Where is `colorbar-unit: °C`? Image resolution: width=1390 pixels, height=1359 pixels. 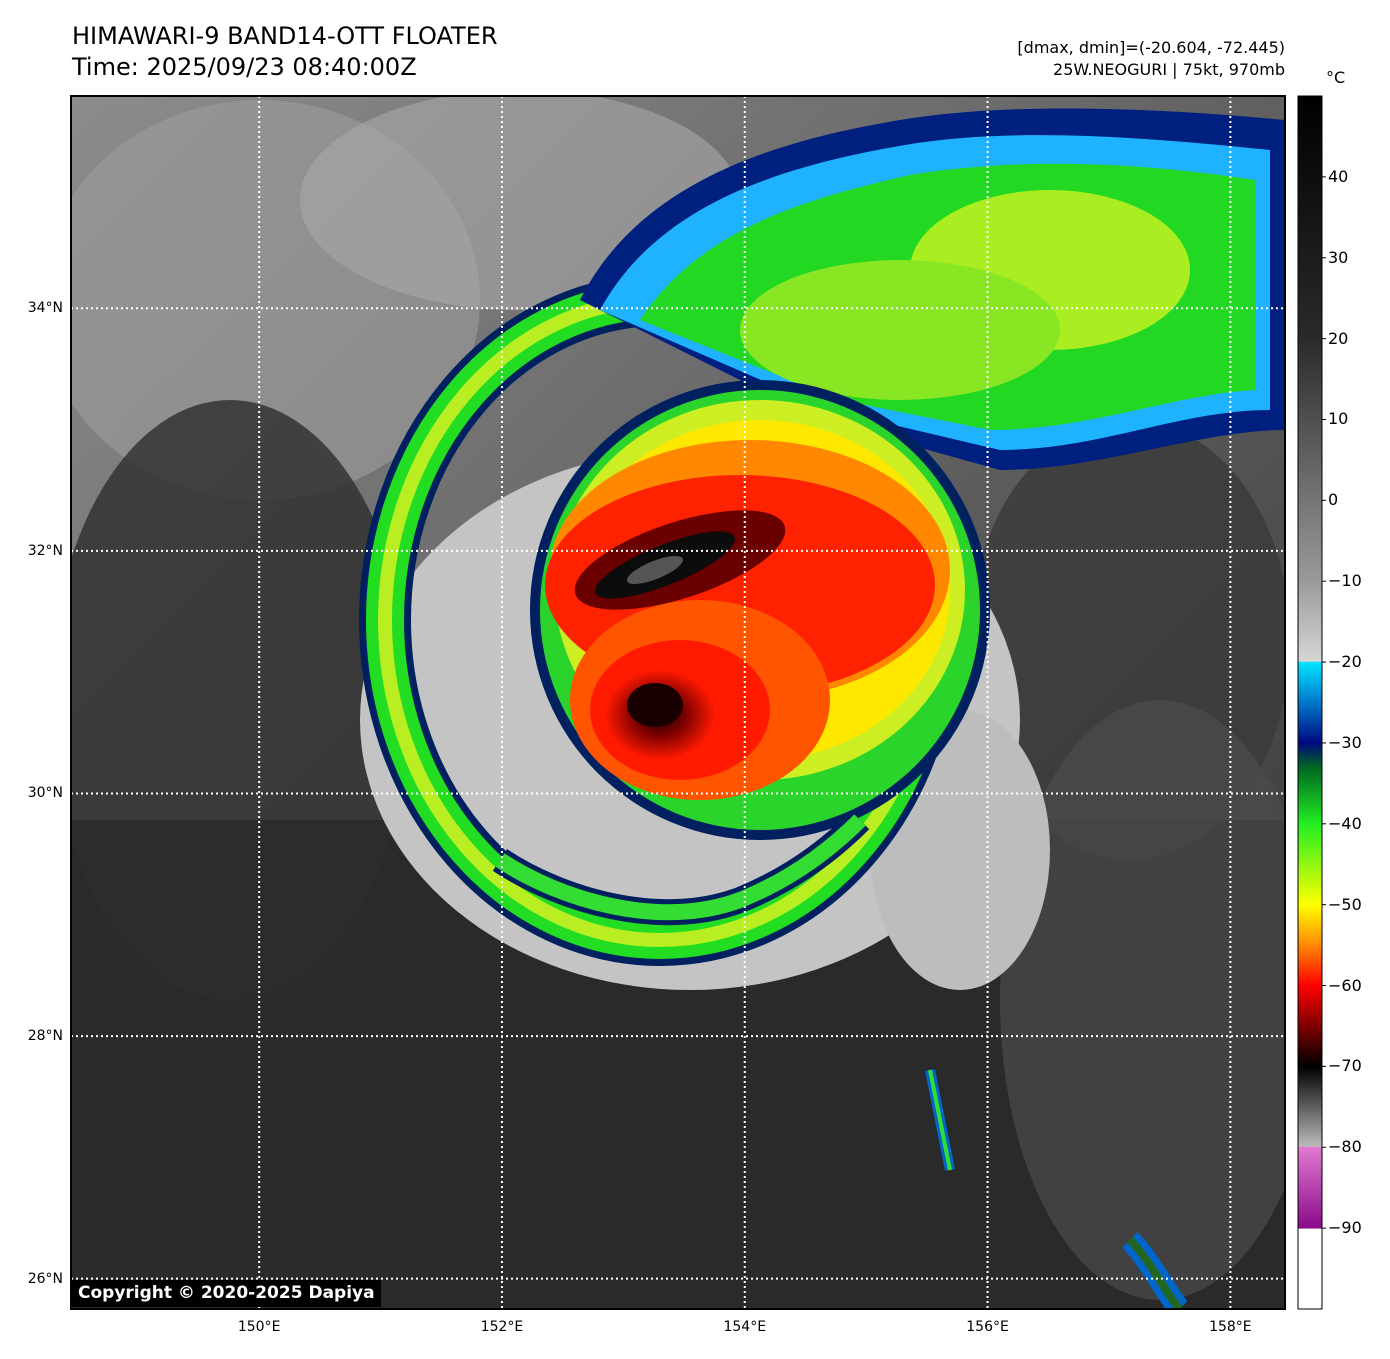
colorbar-unit: °C is located at coordinates (1336, 77).